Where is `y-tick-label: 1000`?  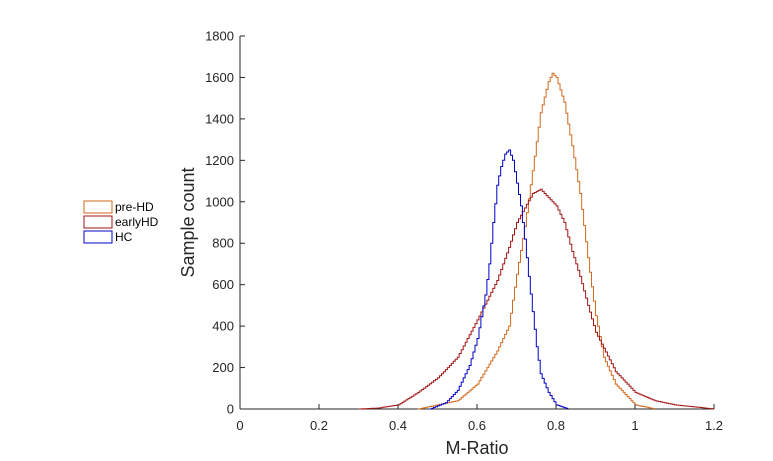 y-tick-label: 1000 is located at coordinates (219, 201).